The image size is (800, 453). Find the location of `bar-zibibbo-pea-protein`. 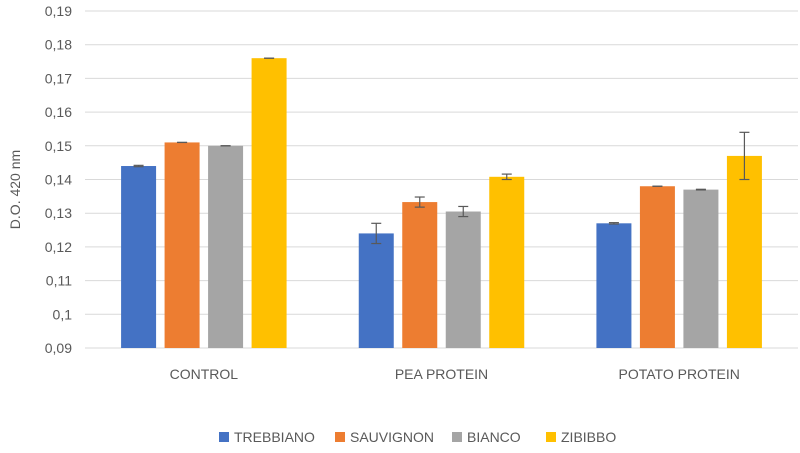

bar-zibibbo-pea-protein is located at coordinates (507, 262).